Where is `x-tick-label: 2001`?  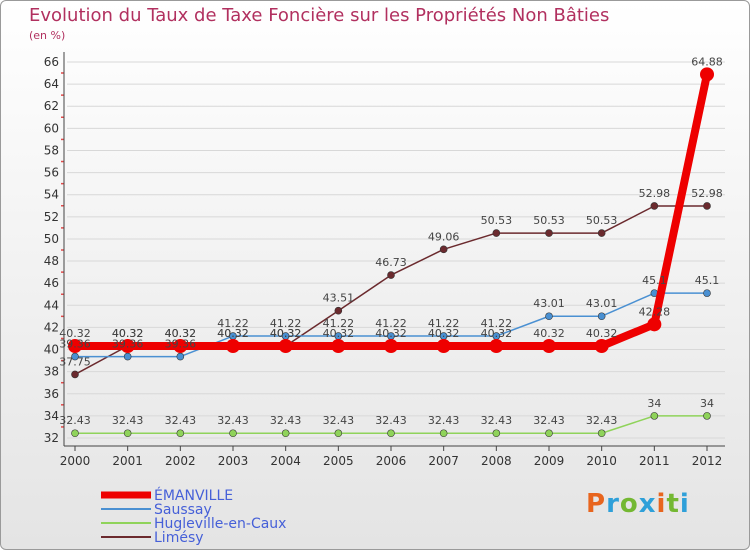 x-tick-label: 2001 is located at coordinates (127, 461).